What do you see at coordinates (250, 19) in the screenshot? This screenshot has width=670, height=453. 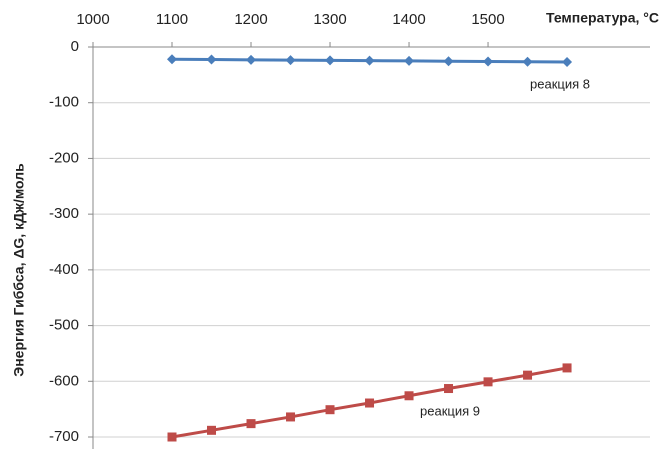 I see `x-tick-label: 1200` at bounding box center [250, 19].